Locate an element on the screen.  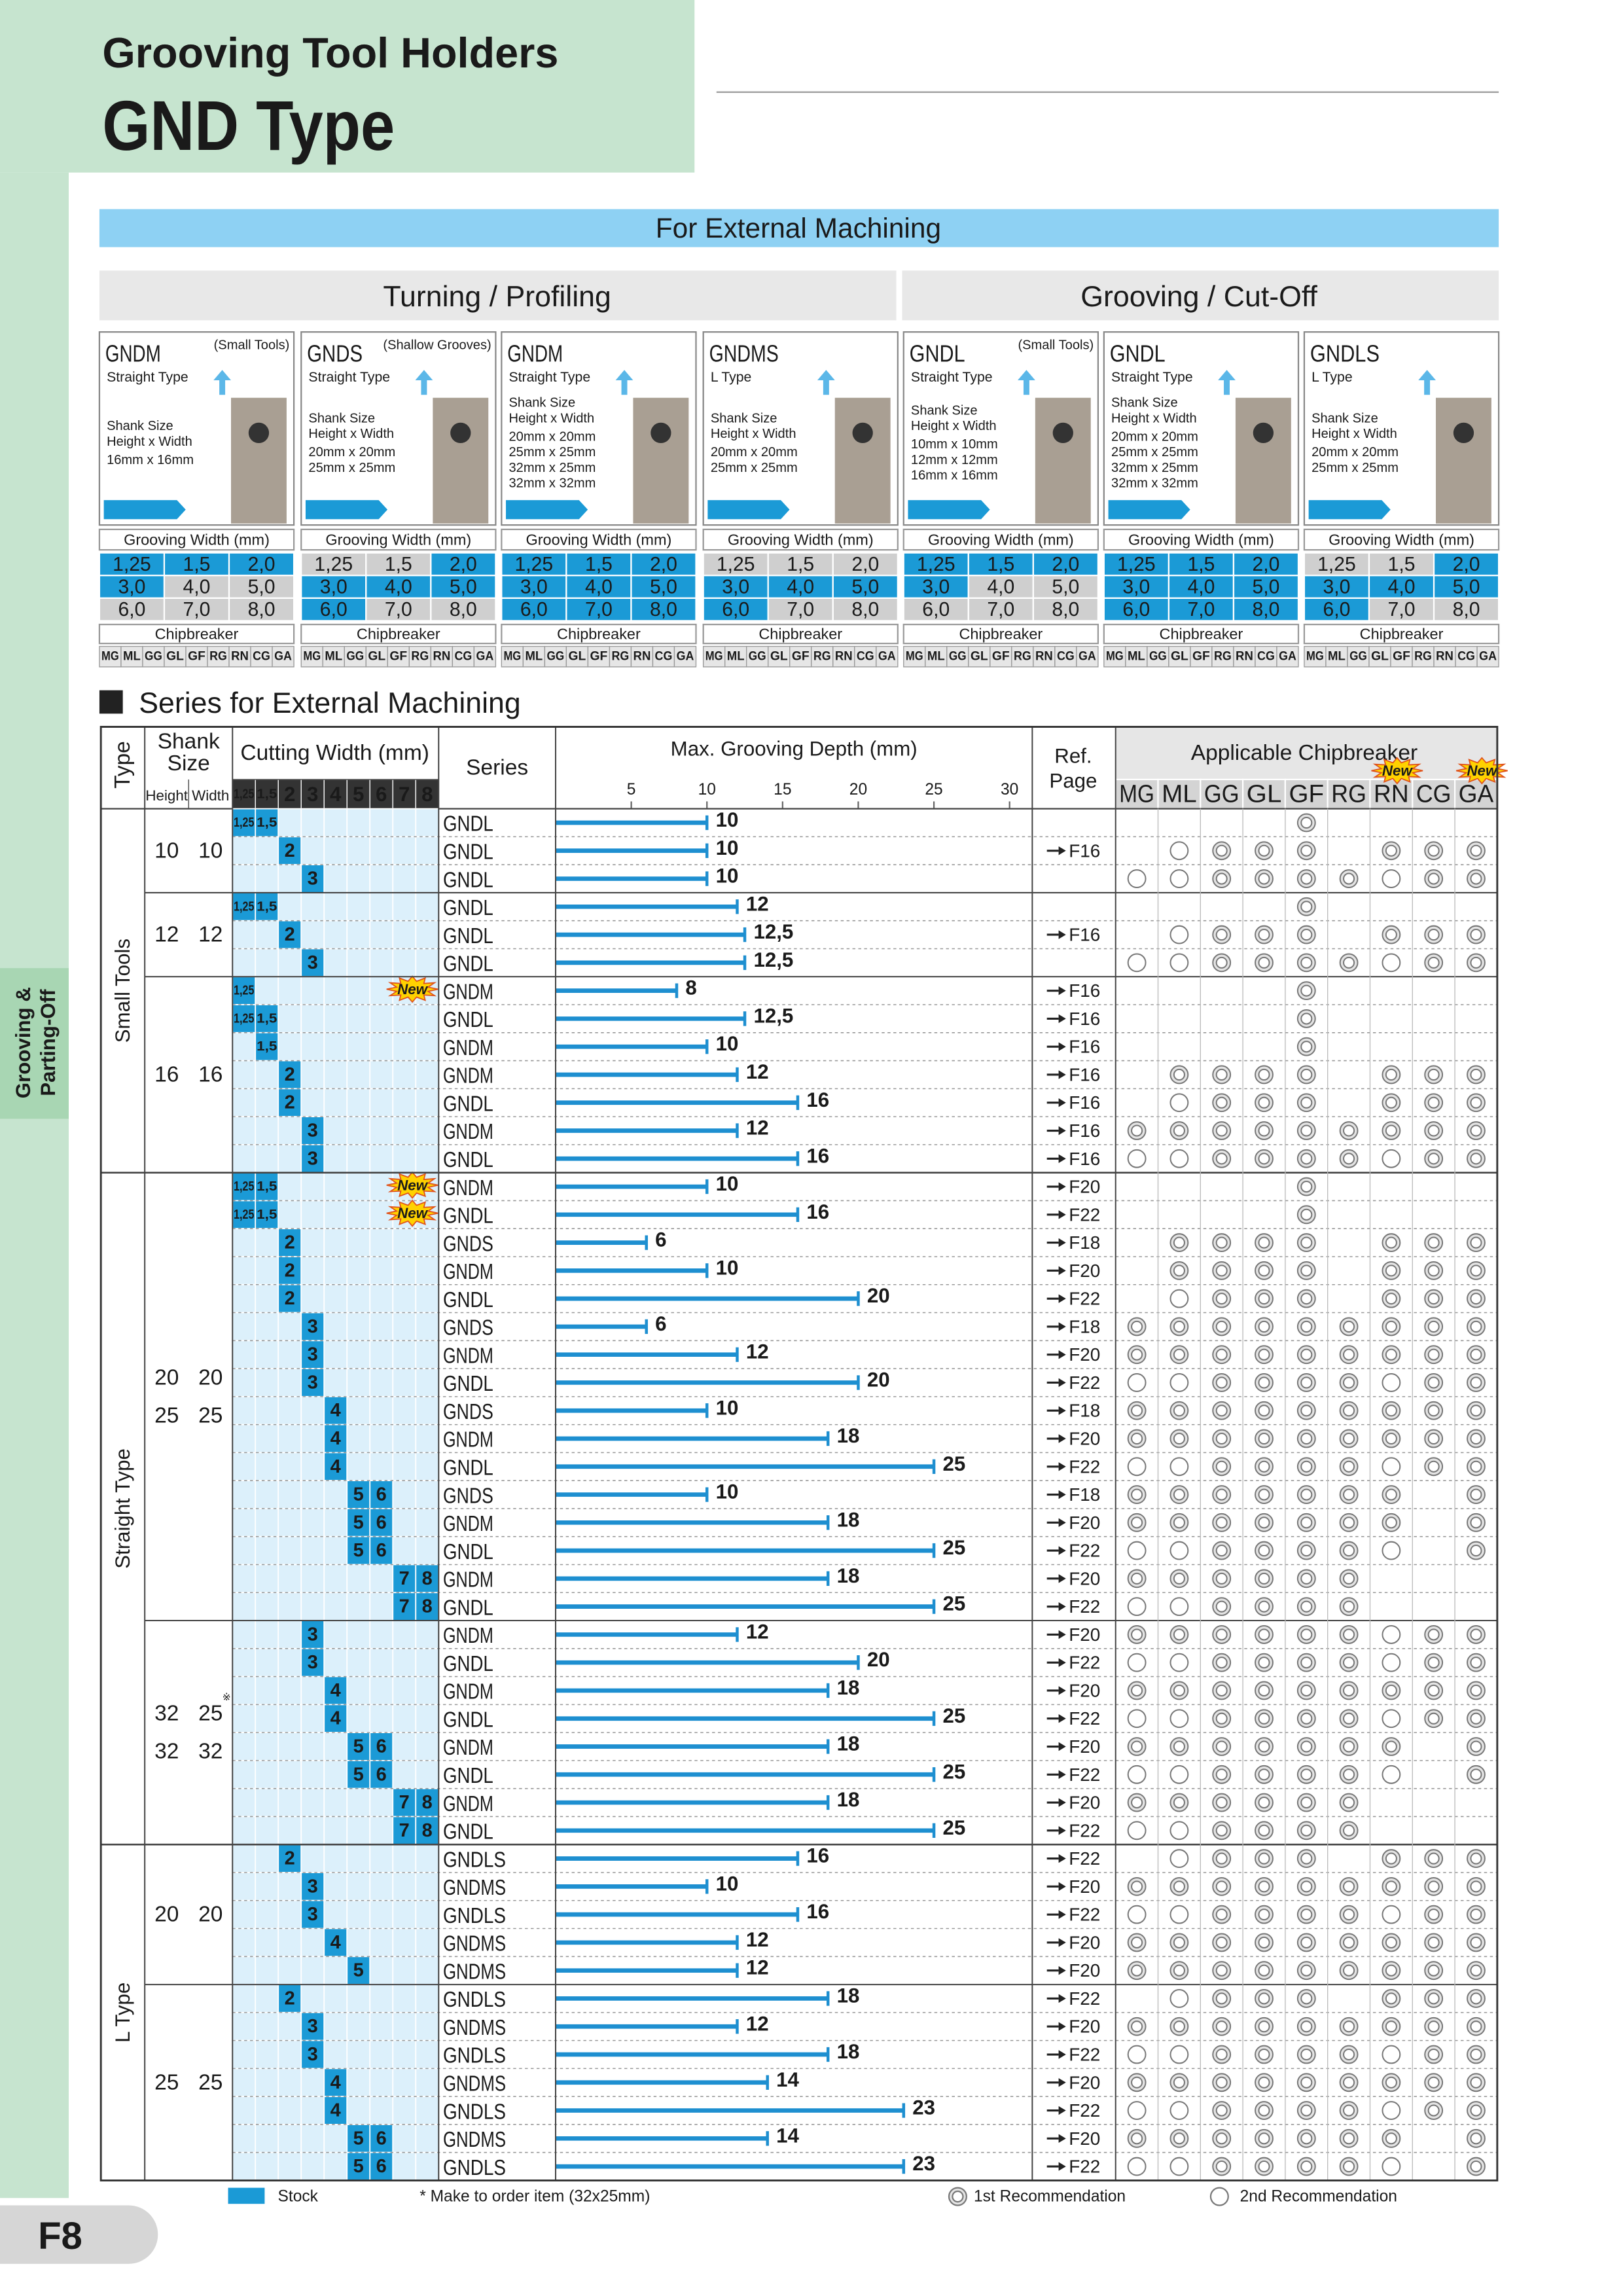
shank-width: 20 is located at coordinates (210, 1377).